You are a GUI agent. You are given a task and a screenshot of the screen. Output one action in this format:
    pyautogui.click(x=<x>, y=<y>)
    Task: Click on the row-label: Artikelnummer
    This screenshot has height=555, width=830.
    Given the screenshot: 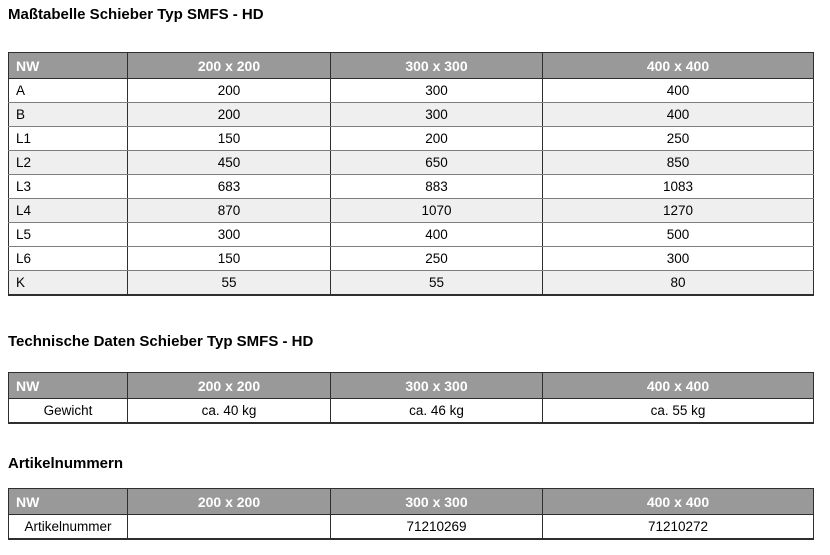 What is the action you would take?
    pyautogui.click(x=68, y=527)
    